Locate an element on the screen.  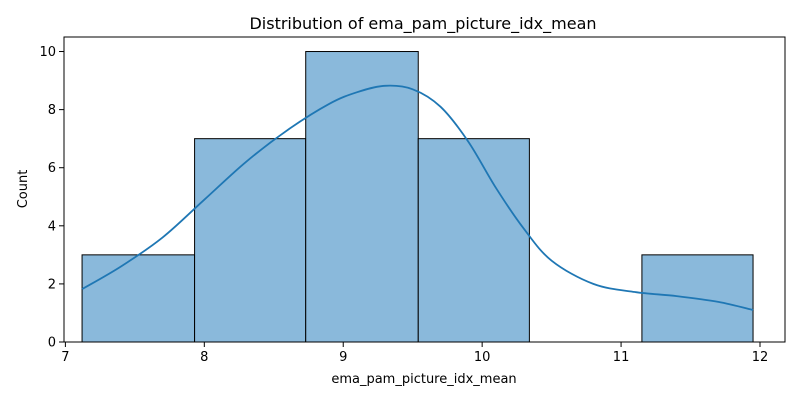
x-tick-label: 9 is located at coordinates (343, 357).